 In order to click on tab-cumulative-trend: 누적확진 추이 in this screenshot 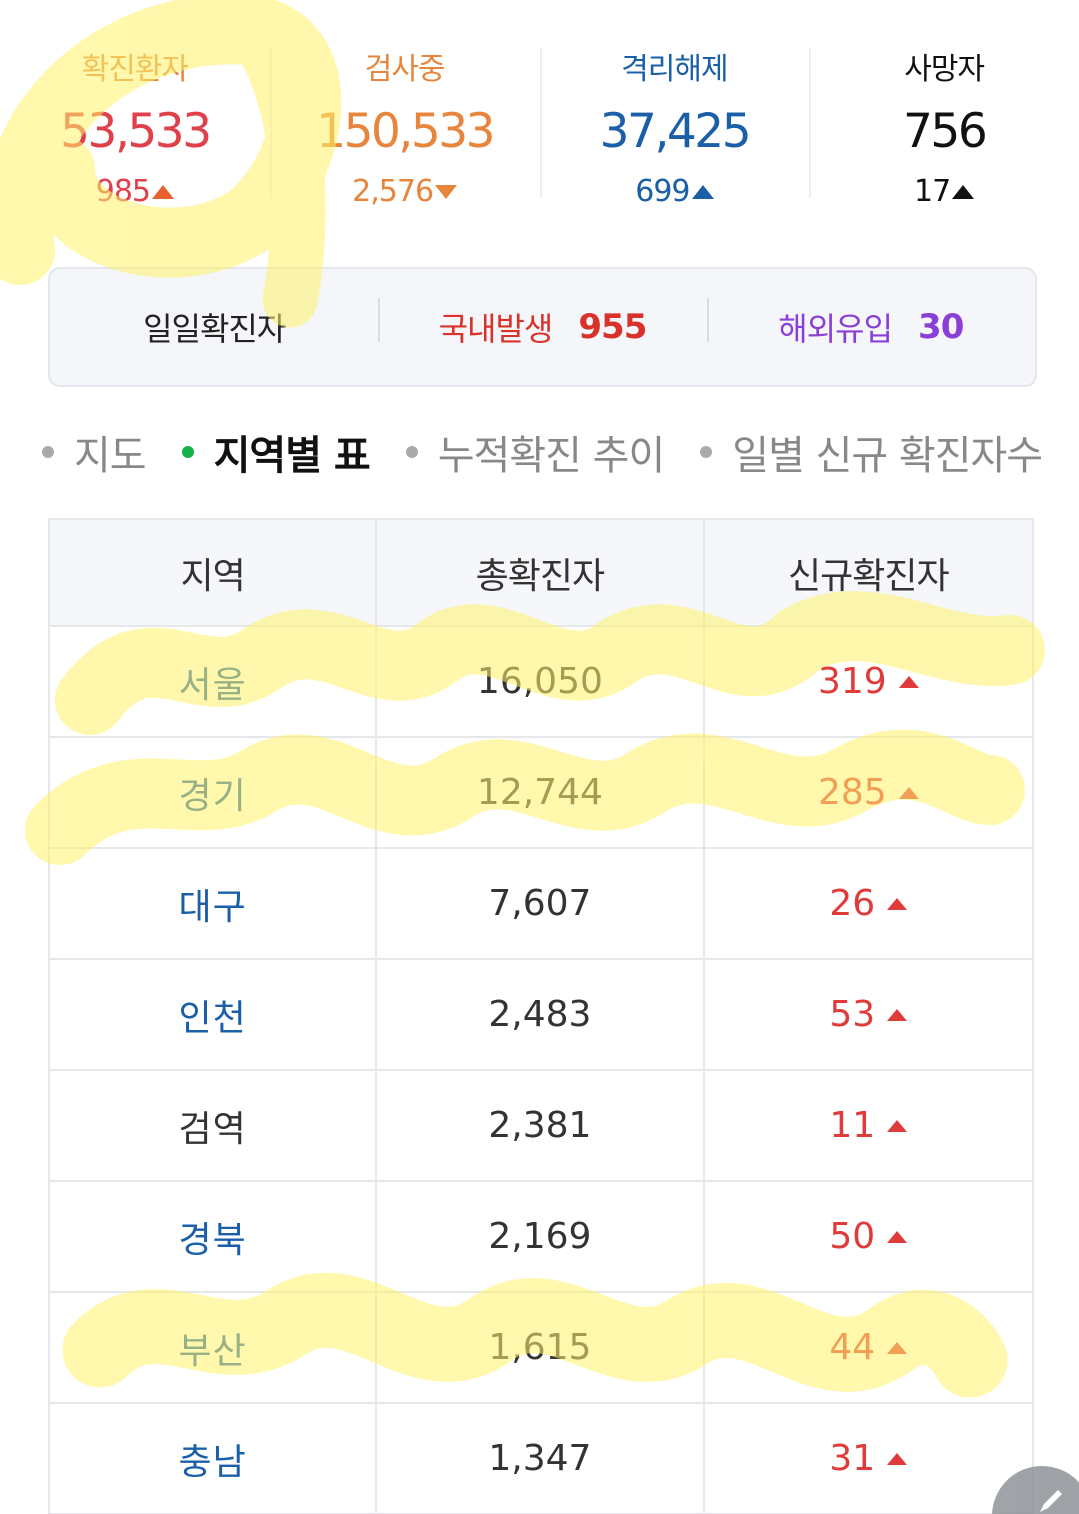, I will do `click(535, 452)`.